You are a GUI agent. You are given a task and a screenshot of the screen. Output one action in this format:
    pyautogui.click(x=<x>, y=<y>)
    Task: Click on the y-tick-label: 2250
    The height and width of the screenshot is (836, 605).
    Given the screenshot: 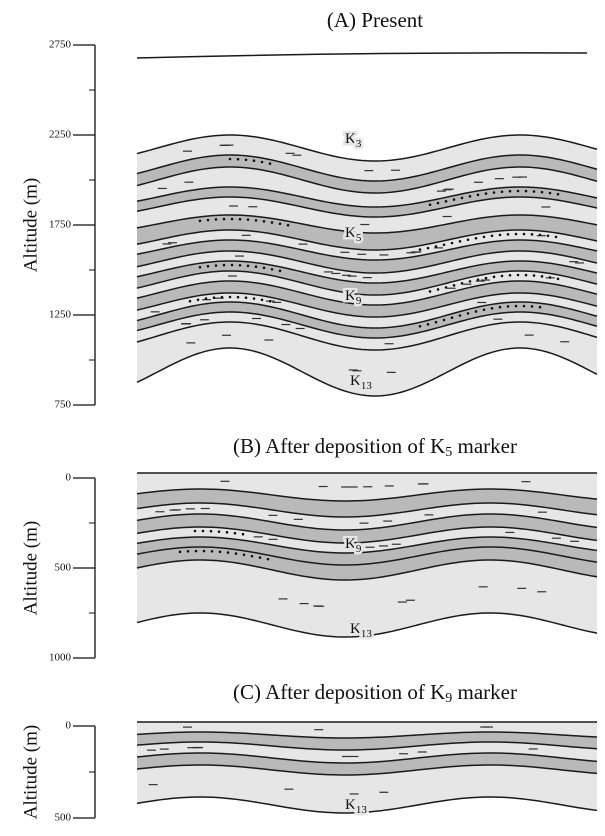 What is the action you would take?
    pyautogui.click(x=60, y=135)
    